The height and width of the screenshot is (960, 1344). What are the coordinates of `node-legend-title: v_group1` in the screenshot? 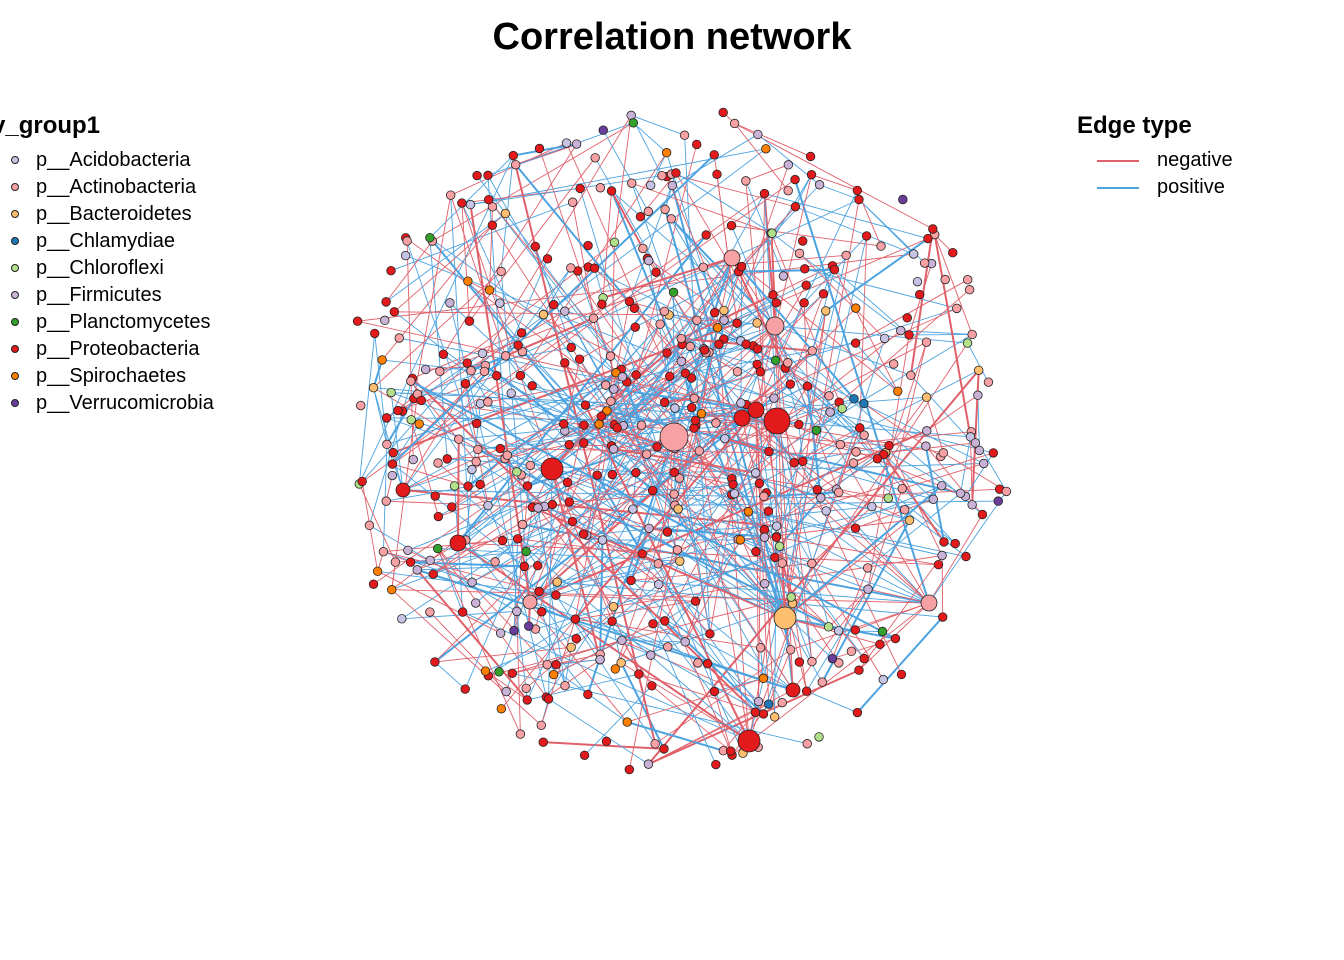 It's located at (50, 125).